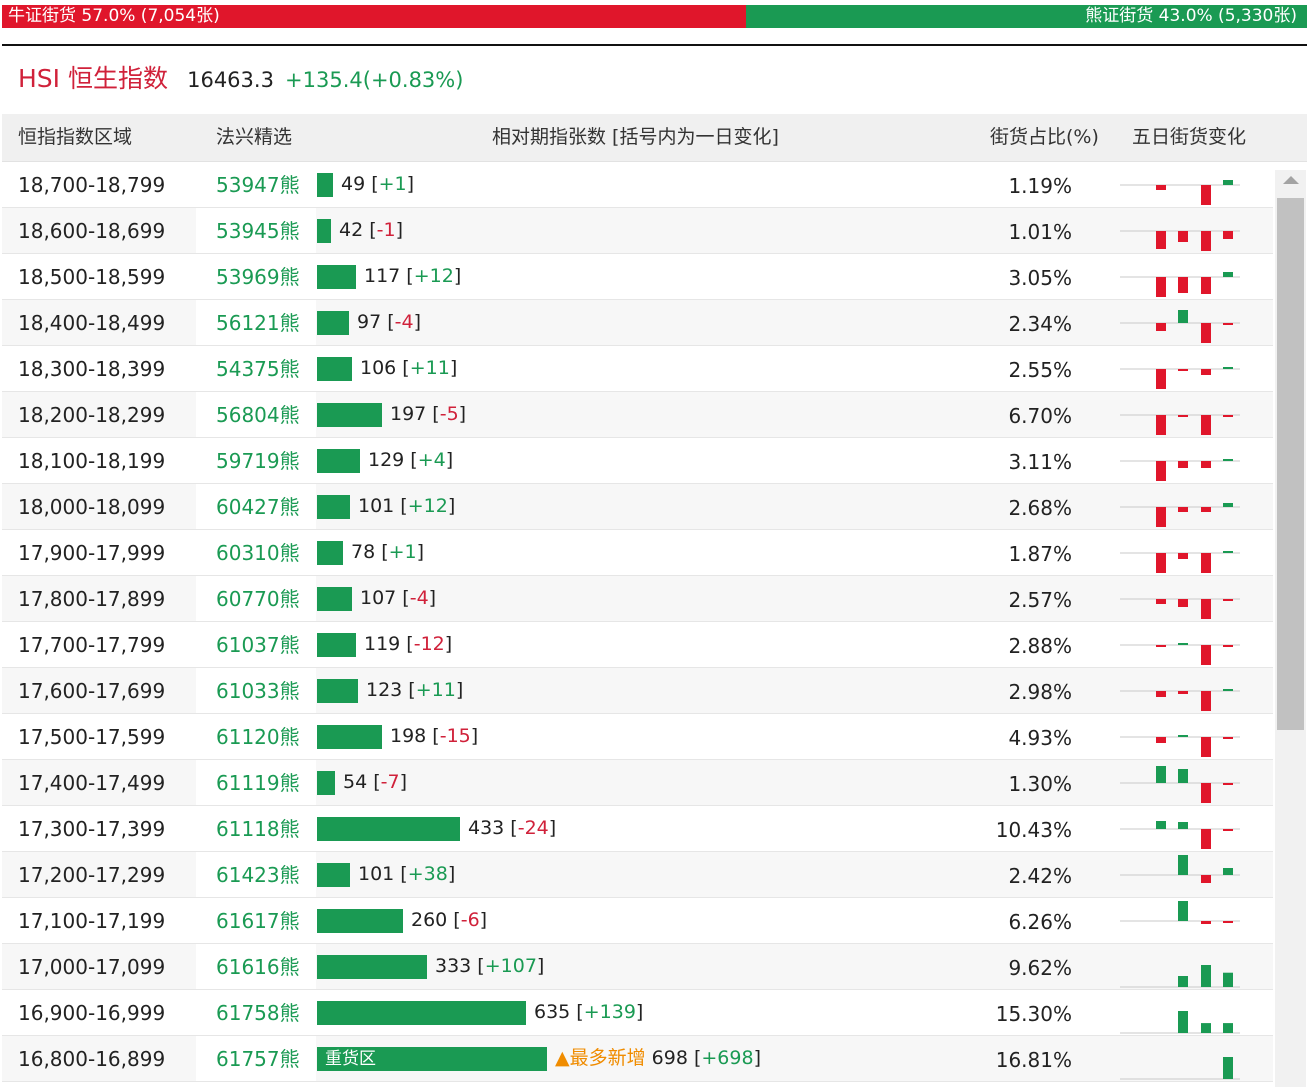  I want to click on count-value: 635, so click(552, 1012).